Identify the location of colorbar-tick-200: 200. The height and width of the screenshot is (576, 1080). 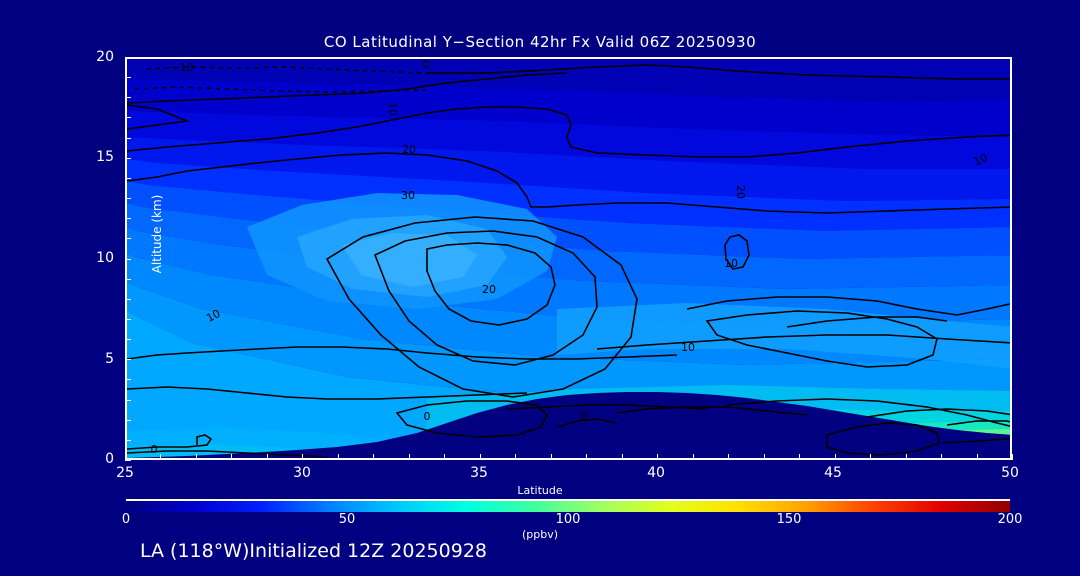
(1010, 519).